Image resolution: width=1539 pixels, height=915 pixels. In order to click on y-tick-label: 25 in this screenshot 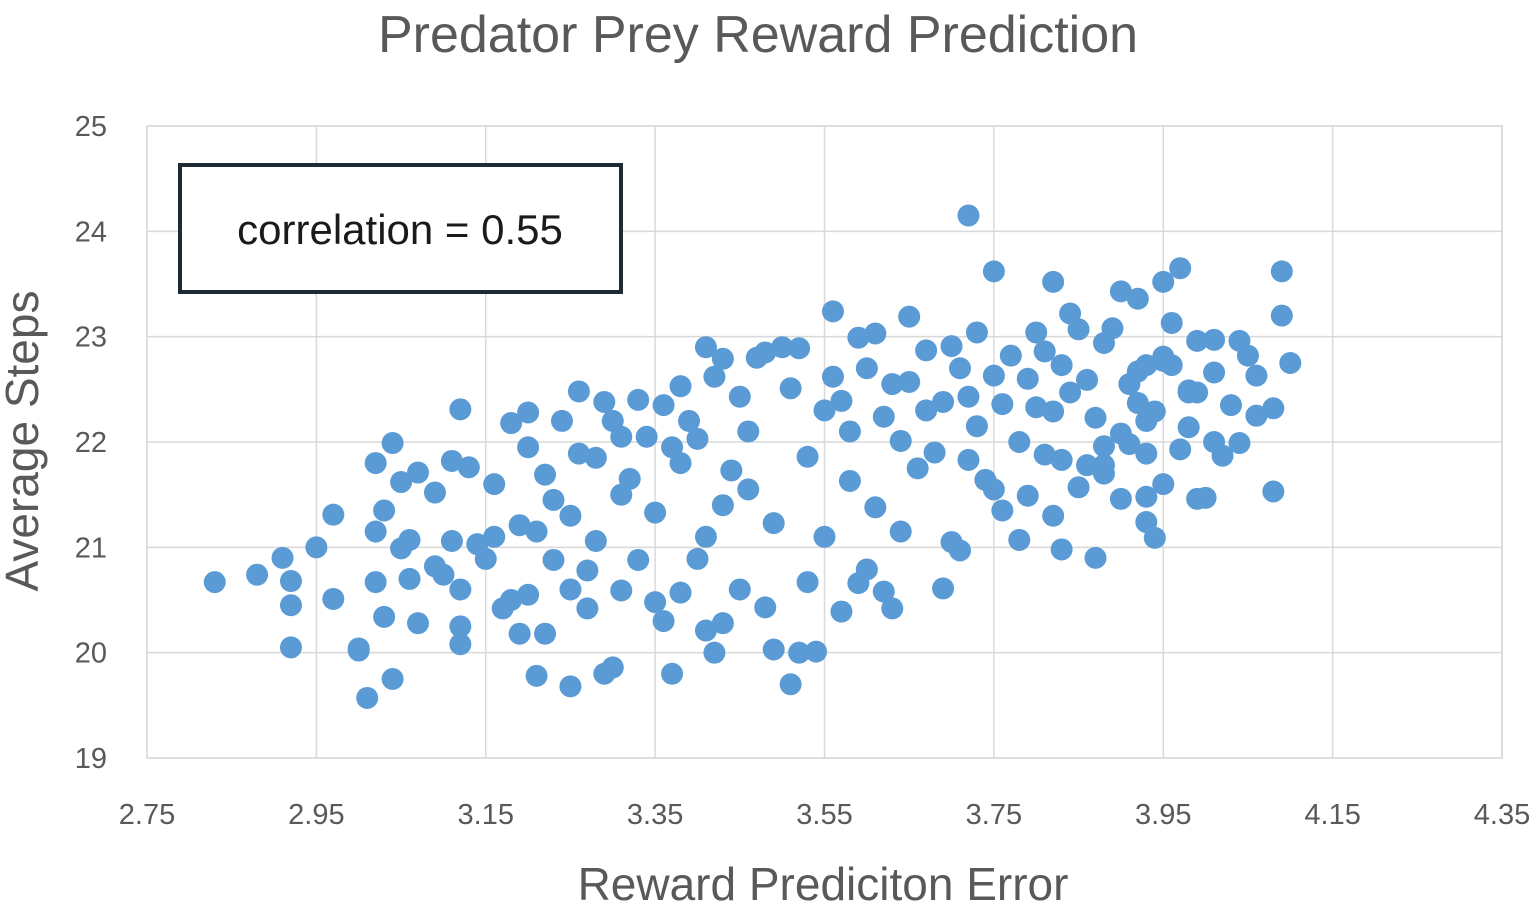, I will do `click(91, 127)`.